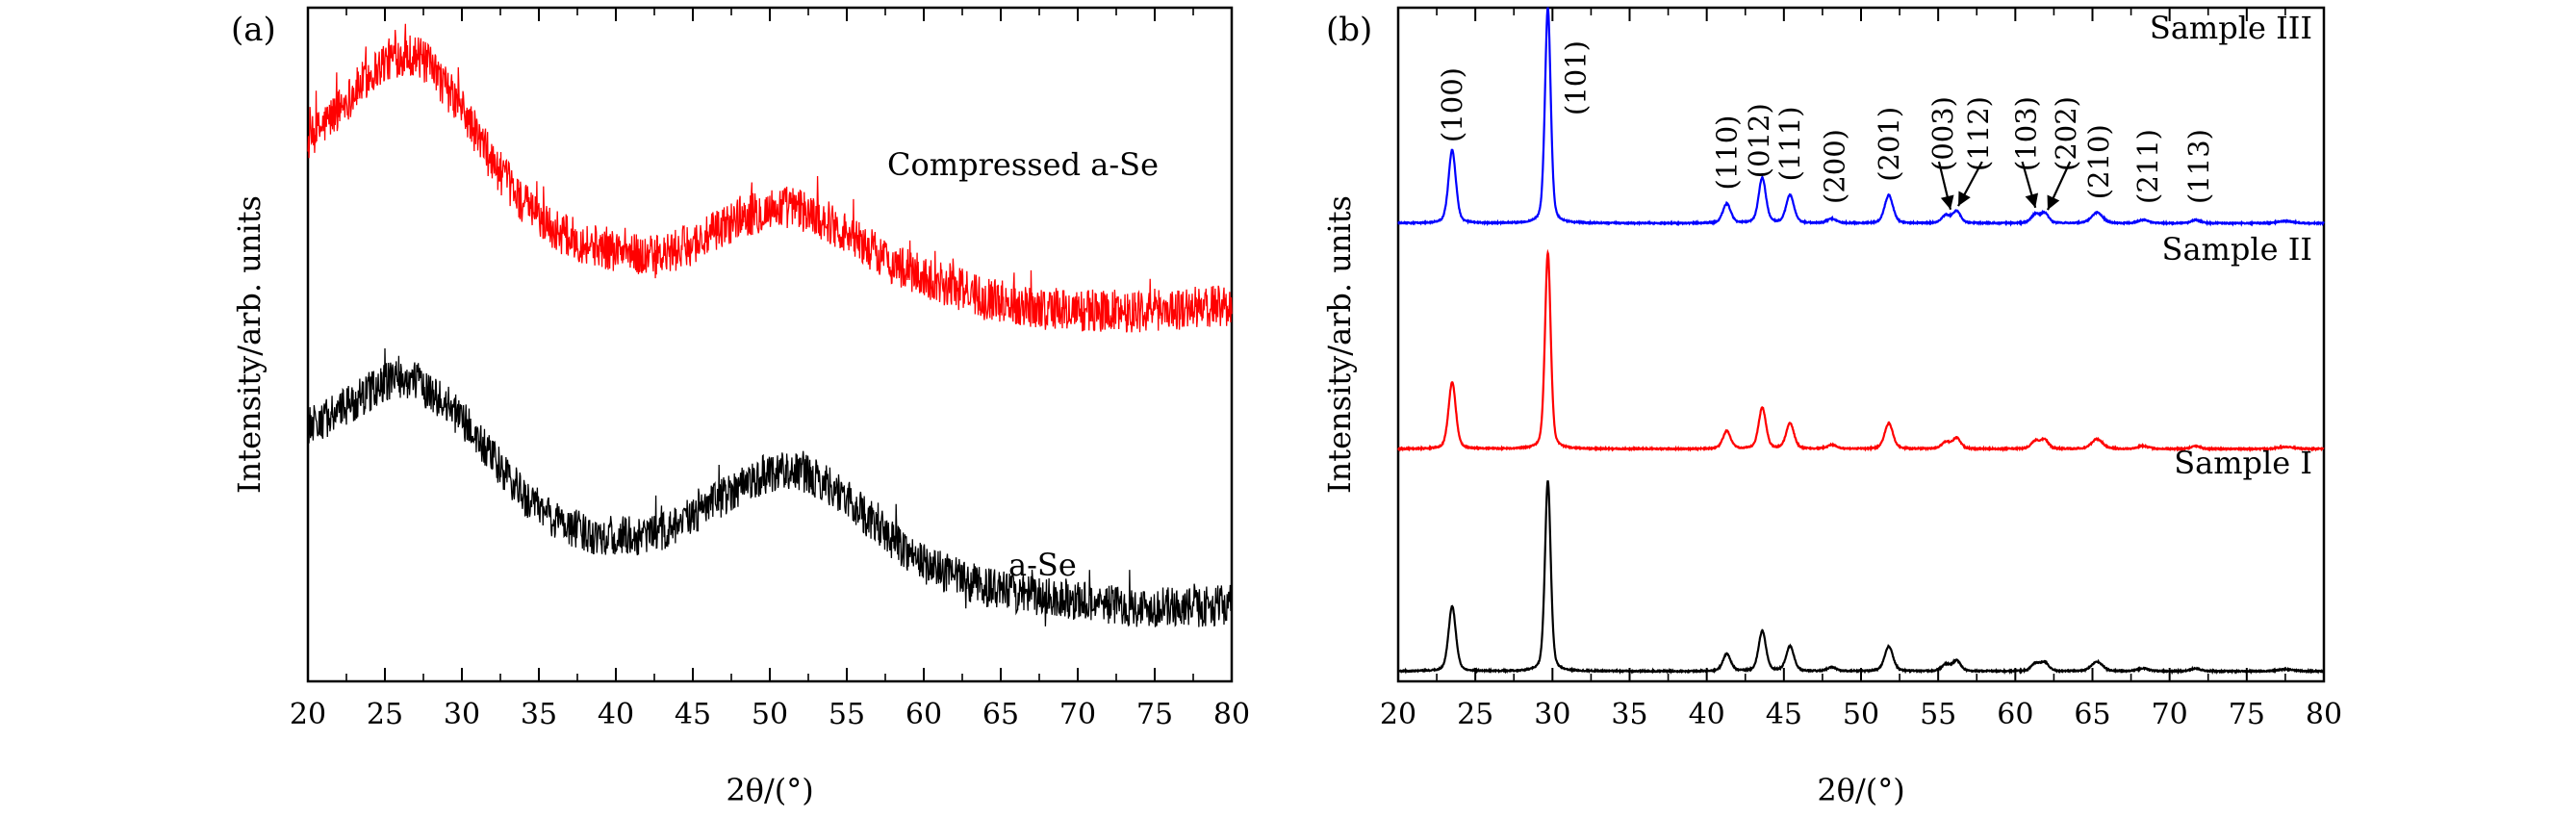  I want to click on hkl-label: (012), so click(1759, 140).